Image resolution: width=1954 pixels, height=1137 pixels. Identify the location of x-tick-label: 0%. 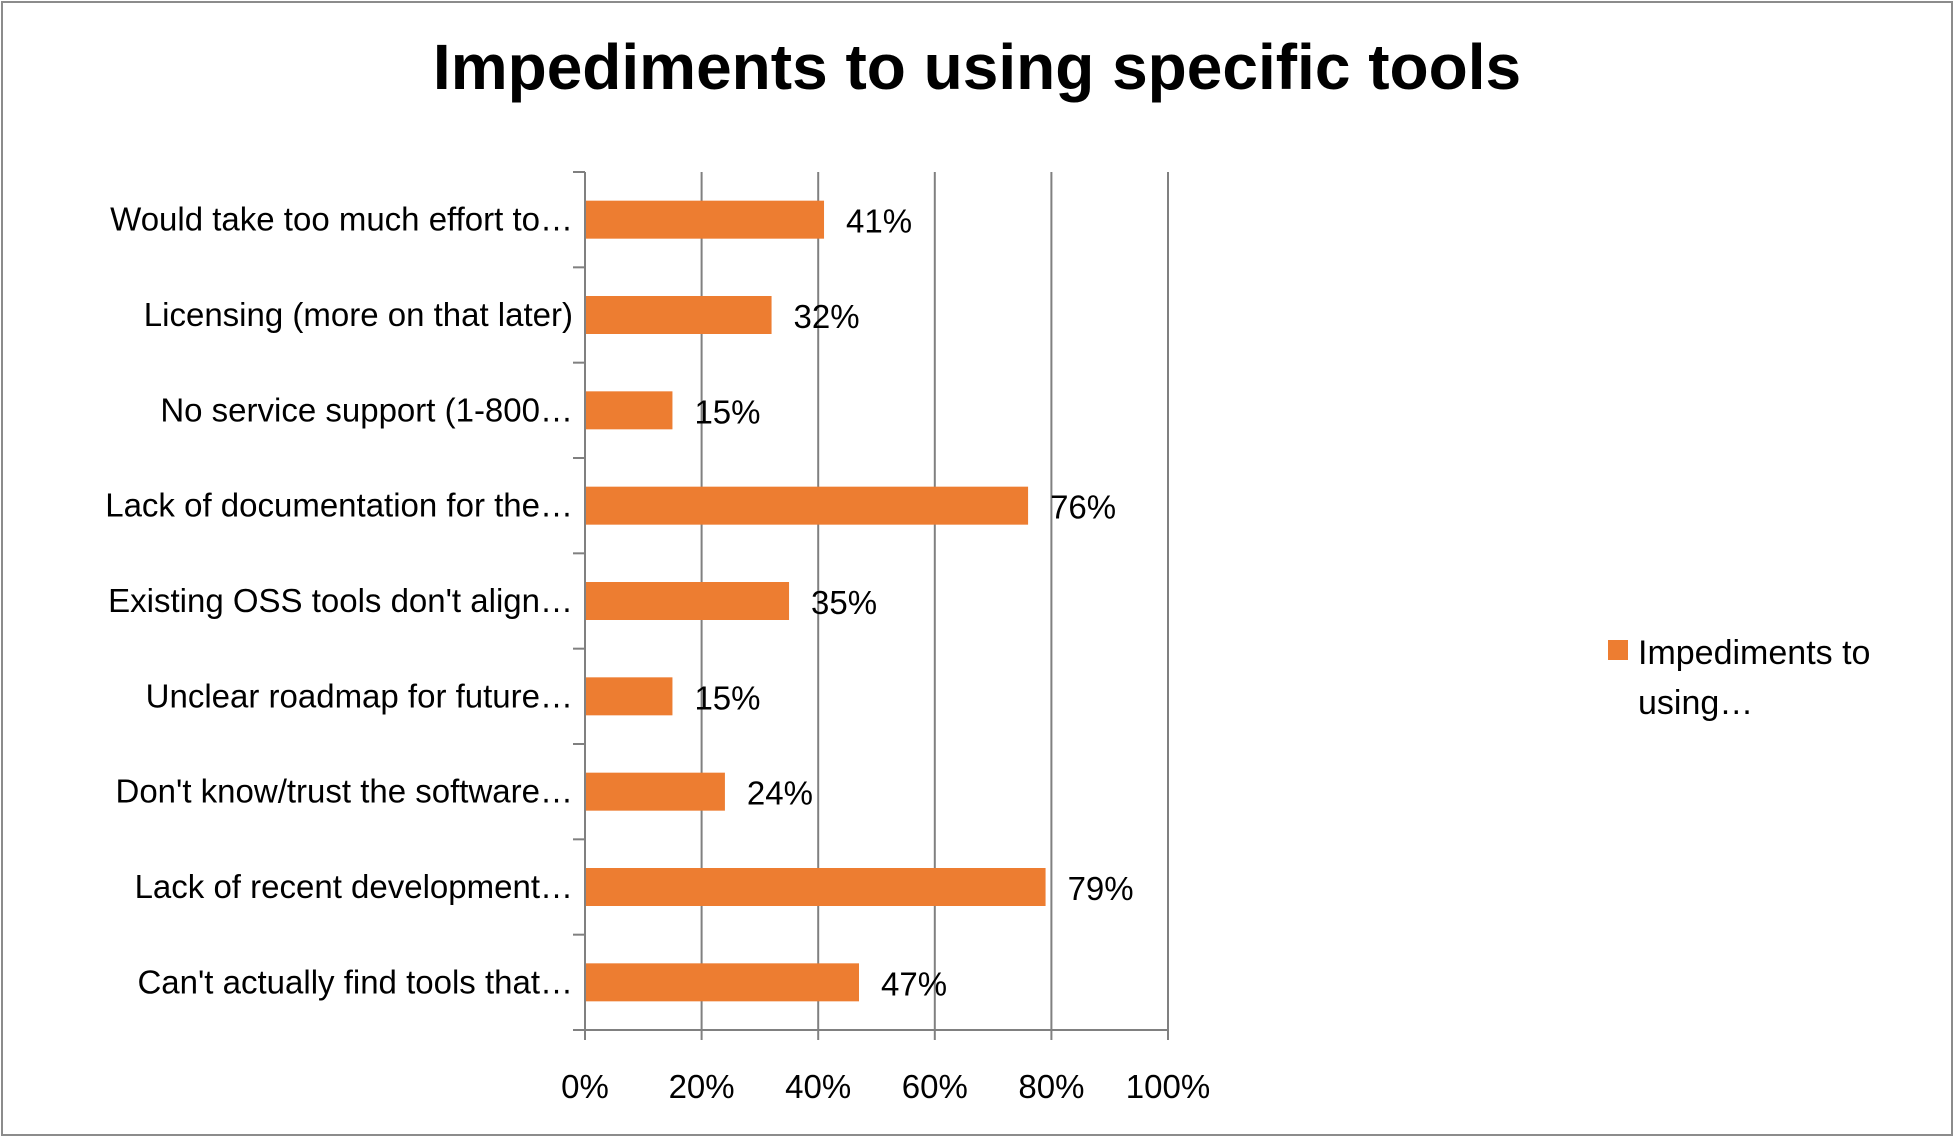
(585, 1086).